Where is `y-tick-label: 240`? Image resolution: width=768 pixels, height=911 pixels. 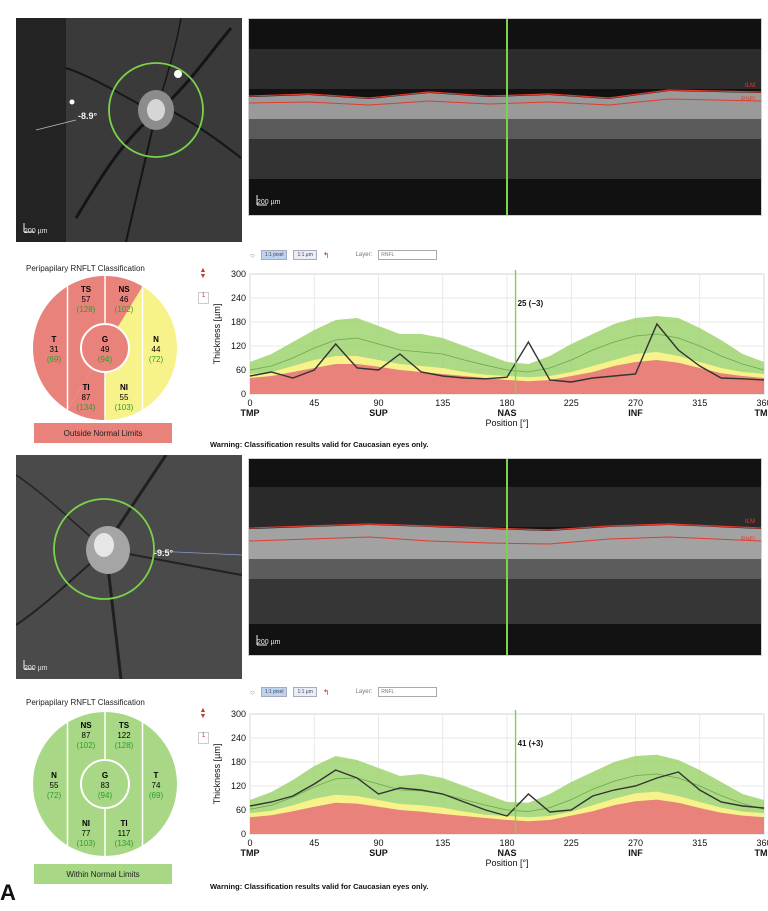 y-tick-label: 240 is located at coordinates (238, 298).